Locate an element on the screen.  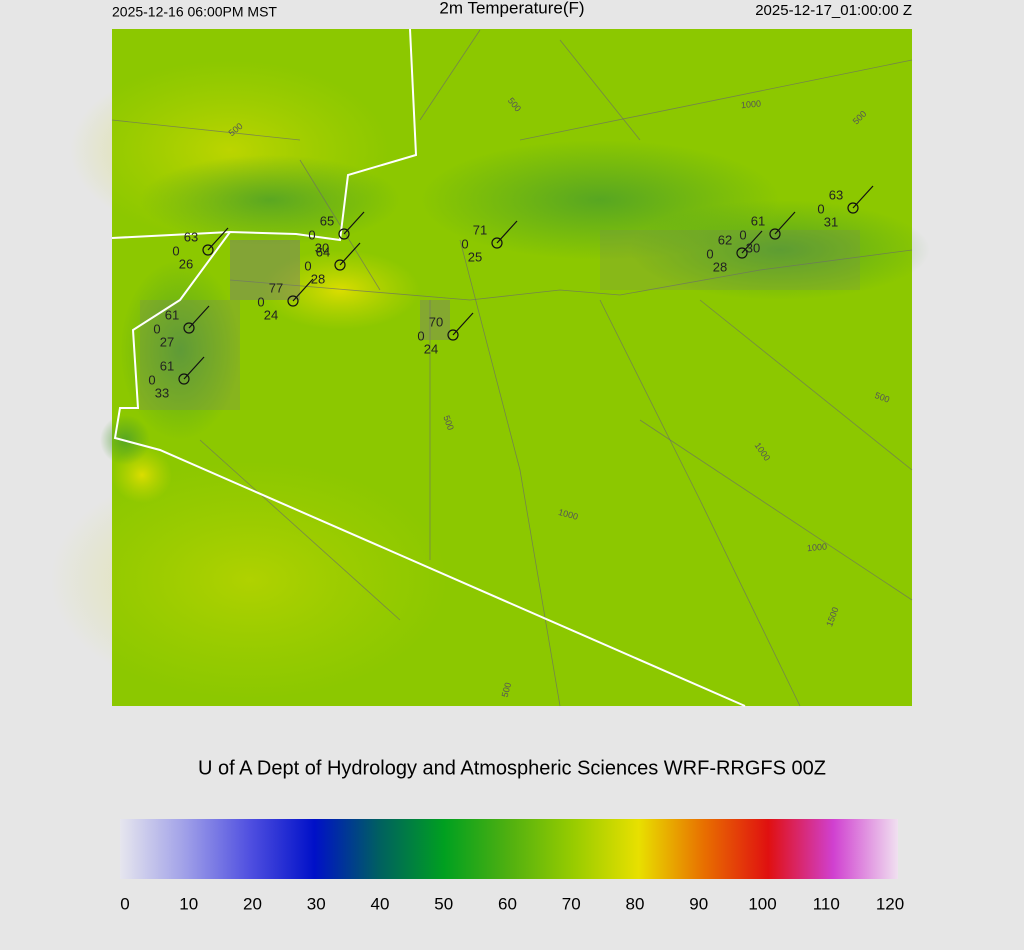
dewpoint: 33 is located at coordinates (162, 392).